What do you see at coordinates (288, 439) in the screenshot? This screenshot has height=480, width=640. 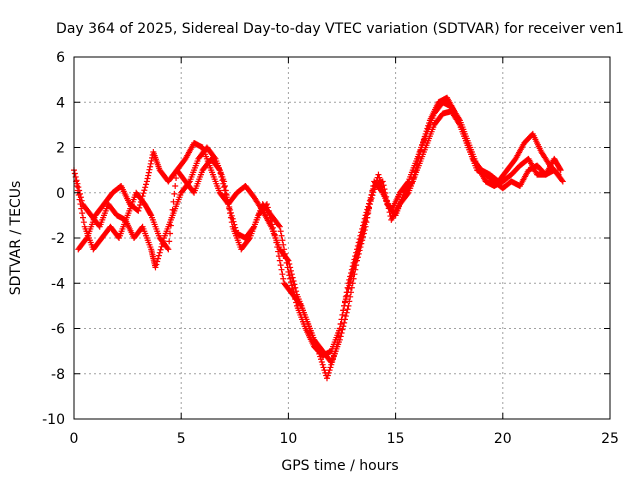 I see `x-tick-label: 10` at bounding box center [288, 439].